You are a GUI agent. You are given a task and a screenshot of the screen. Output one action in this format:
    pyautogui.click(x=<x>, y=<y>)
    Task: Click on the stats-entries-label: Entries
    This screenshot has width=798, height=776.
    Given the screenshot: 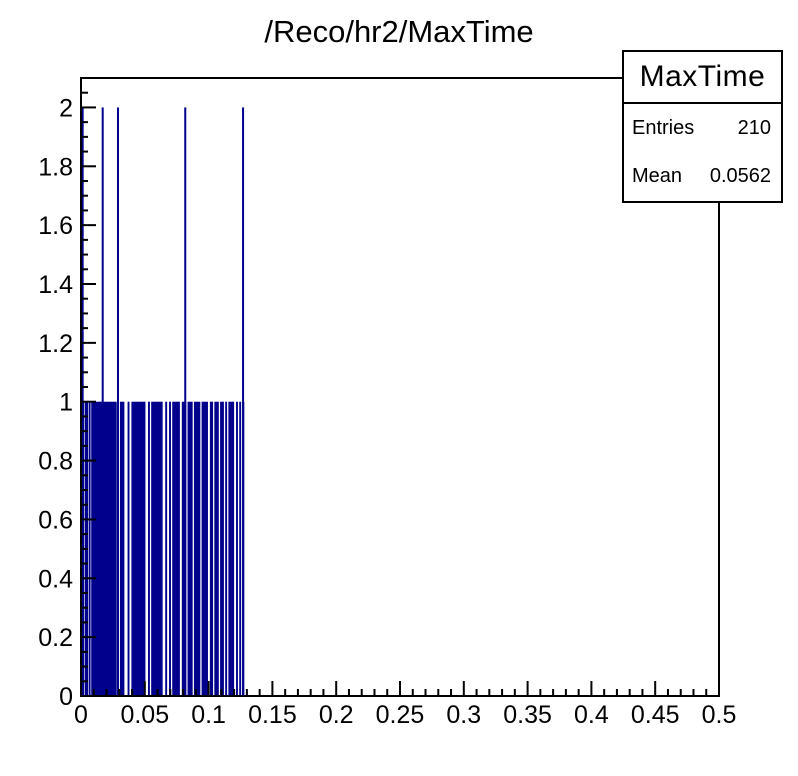 What is the action you would take?
    pyautogui.click(x=663, y=127)
    